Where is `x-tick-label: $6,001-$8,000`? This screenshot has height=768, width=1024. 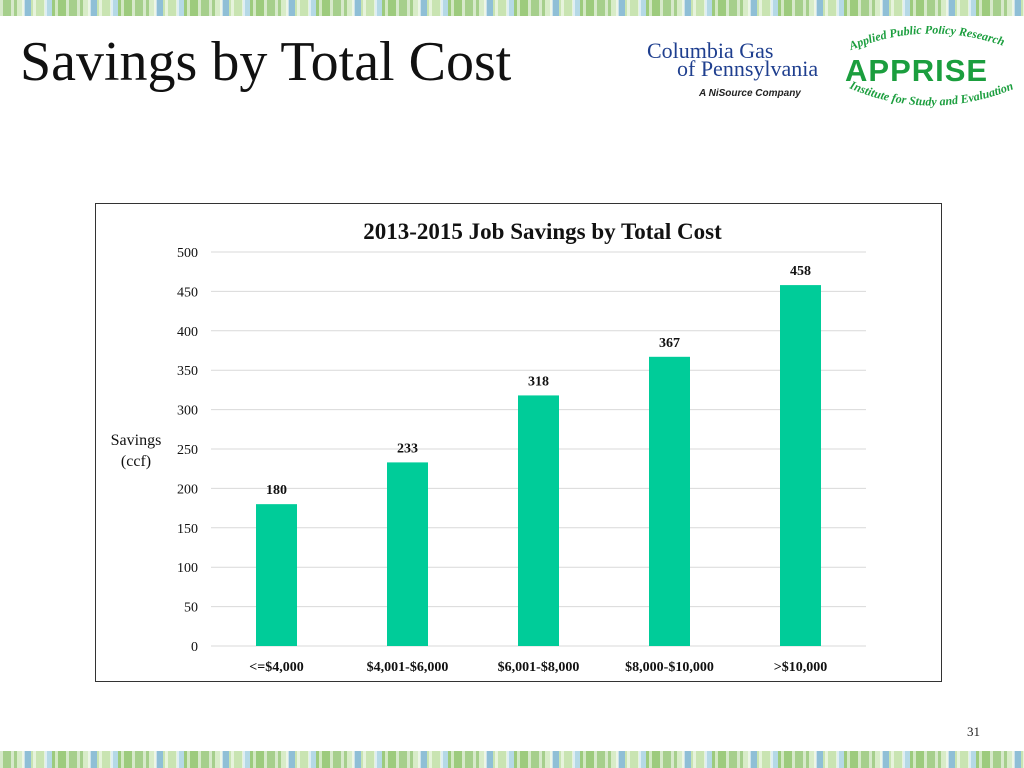
x-tick-label: $6,001-$8,000 is located at coordinates (539, 667).